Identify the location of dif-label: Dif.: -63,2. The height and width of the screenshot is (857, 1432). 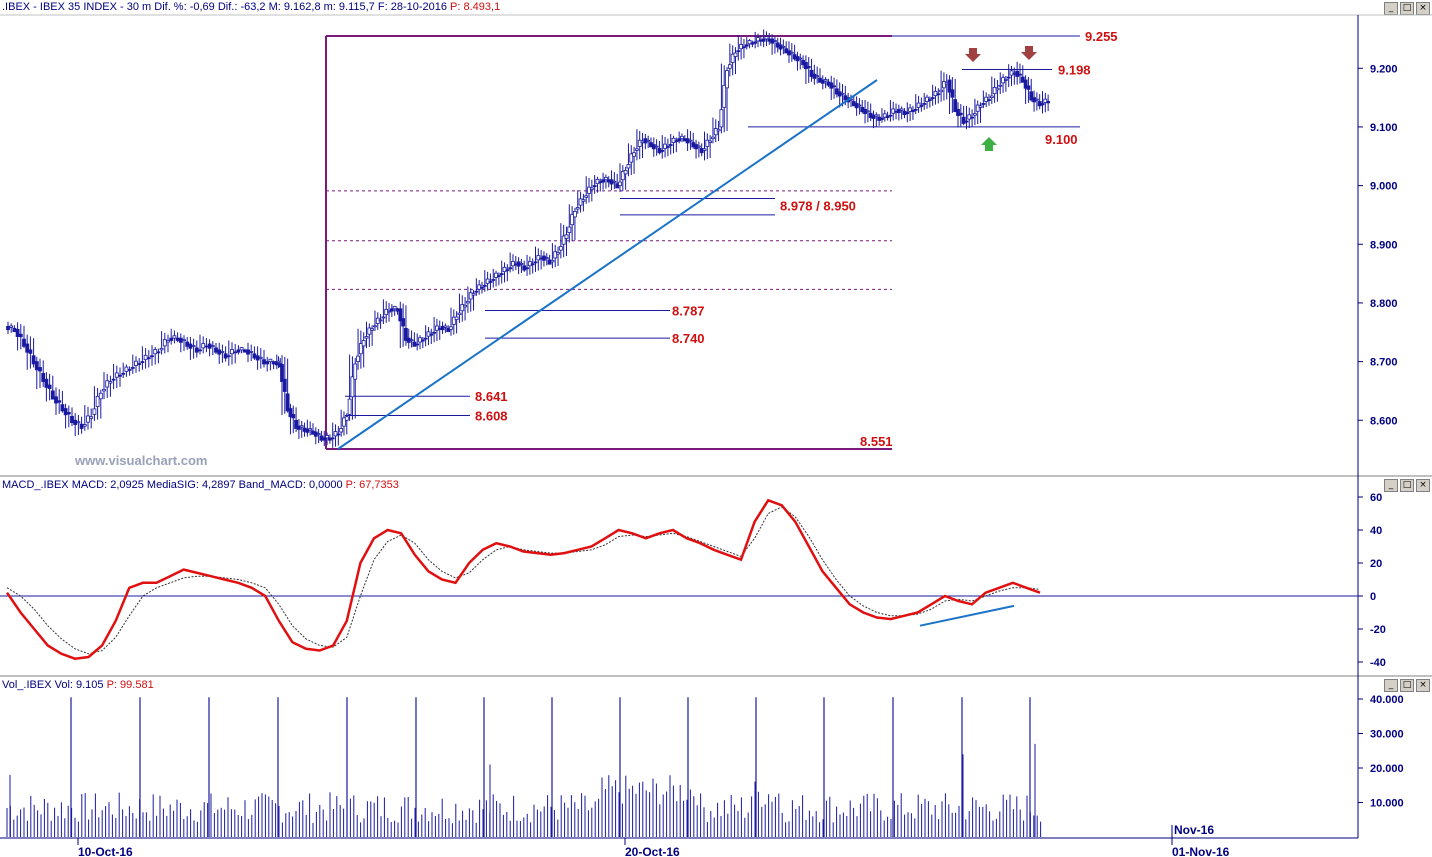
(241, 7).